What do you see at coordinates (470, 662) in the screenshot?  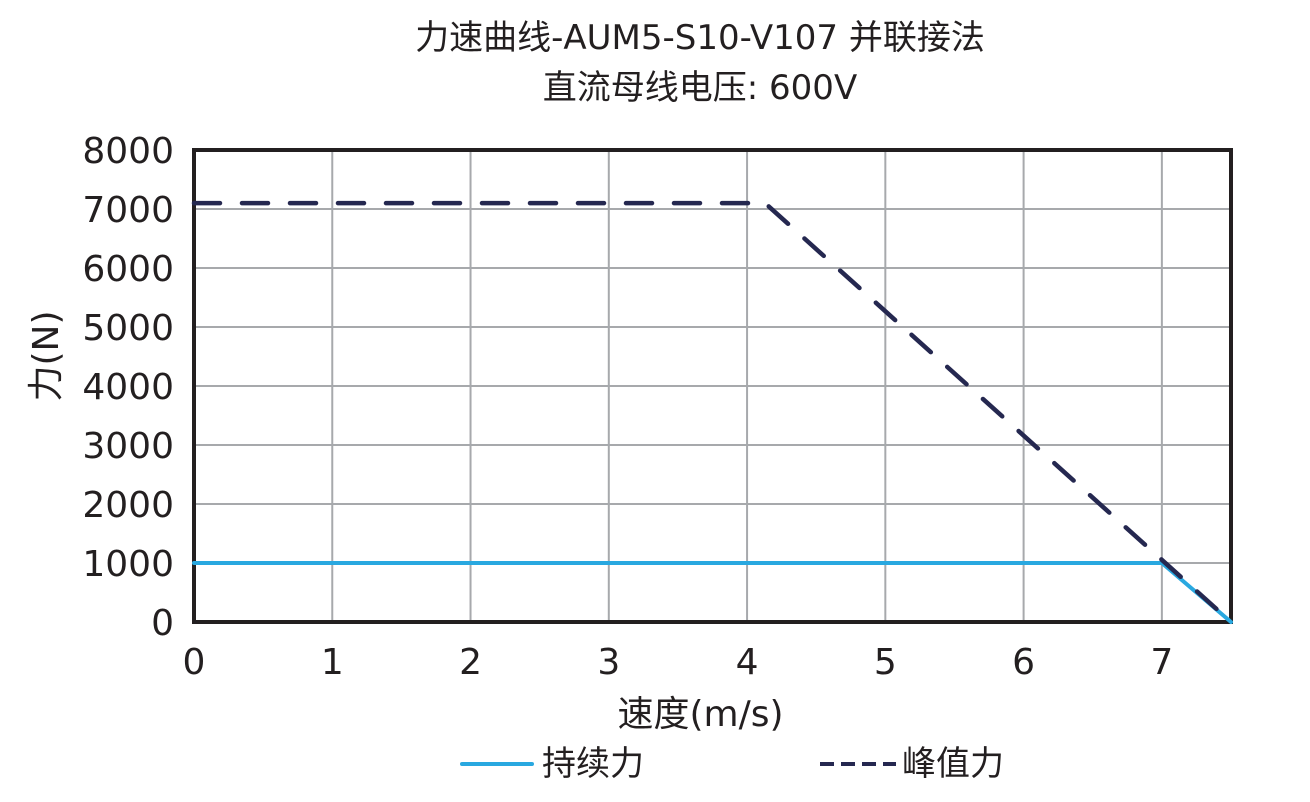 I see `x-tick-label: 2` at bounding box center [470, 662].